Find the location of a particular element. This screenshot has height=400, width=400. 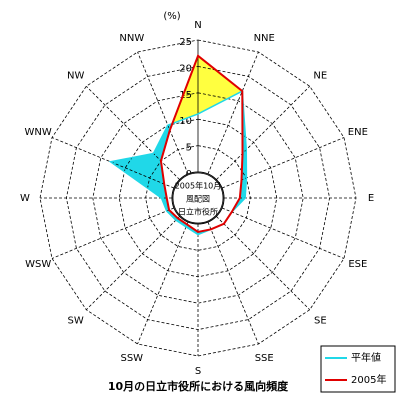

center-label: 2005年10月 is located at coordinates (198, 186).